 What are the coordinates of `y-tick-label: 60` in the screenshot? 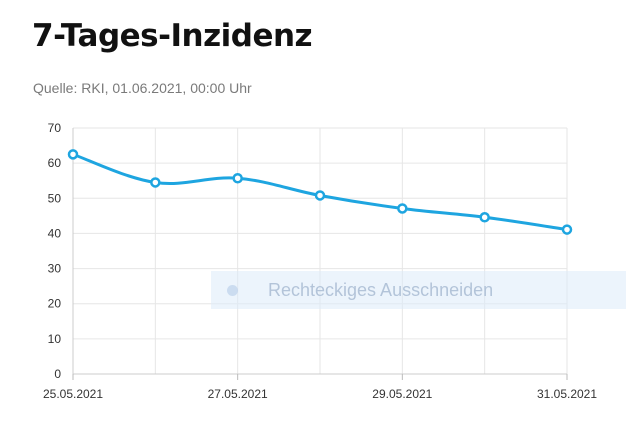 It's located at (55, 163).